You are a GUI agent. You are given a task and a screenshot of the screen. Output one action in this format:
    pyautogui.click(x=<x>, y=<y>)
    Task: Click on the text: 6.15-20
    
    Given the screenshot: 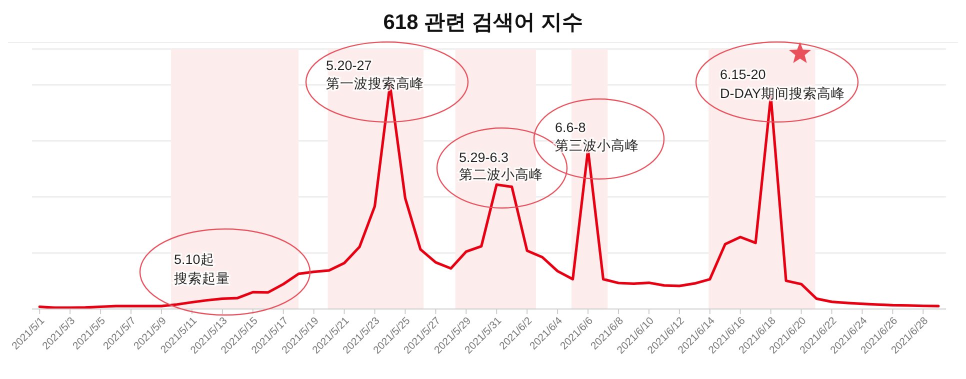 What is the action you would take?
    pyautogui.click(x=743, y=74)
    